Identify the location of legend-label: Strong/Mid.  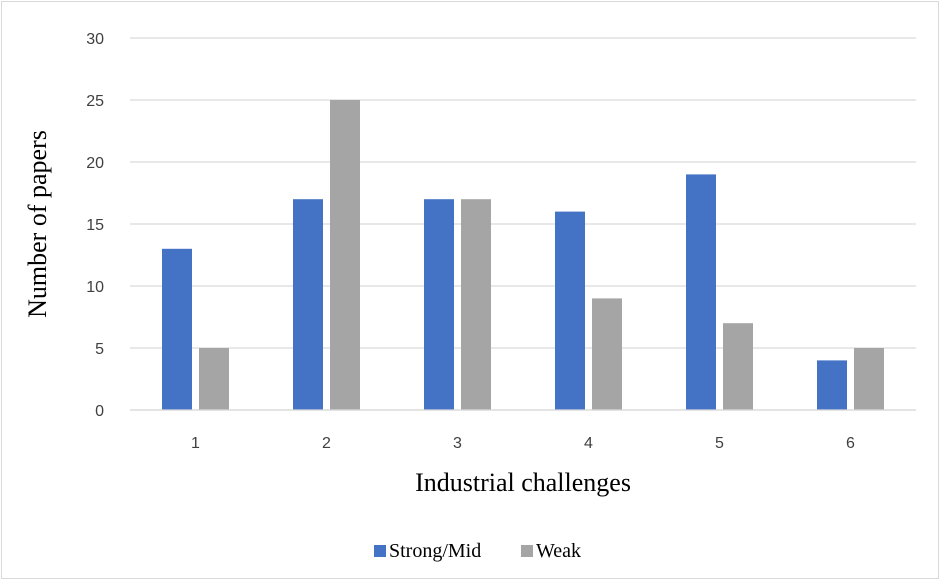
(435, 551).